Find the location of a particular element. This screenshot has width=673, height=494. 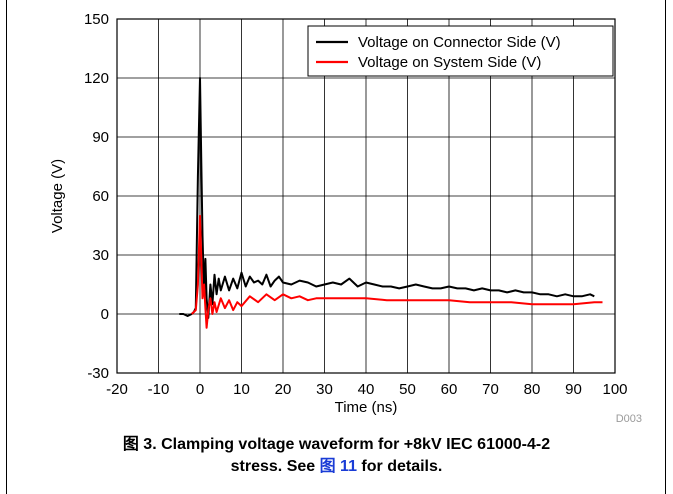

x-tick-label: 100 is located at coordinates (614, 389).